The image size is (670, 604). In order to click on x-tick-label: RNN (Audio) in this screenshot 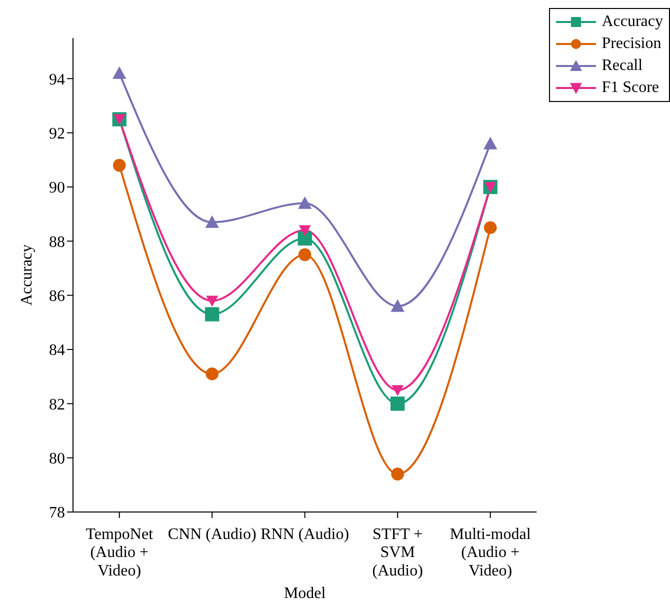, I will do `click(305, 534)`.